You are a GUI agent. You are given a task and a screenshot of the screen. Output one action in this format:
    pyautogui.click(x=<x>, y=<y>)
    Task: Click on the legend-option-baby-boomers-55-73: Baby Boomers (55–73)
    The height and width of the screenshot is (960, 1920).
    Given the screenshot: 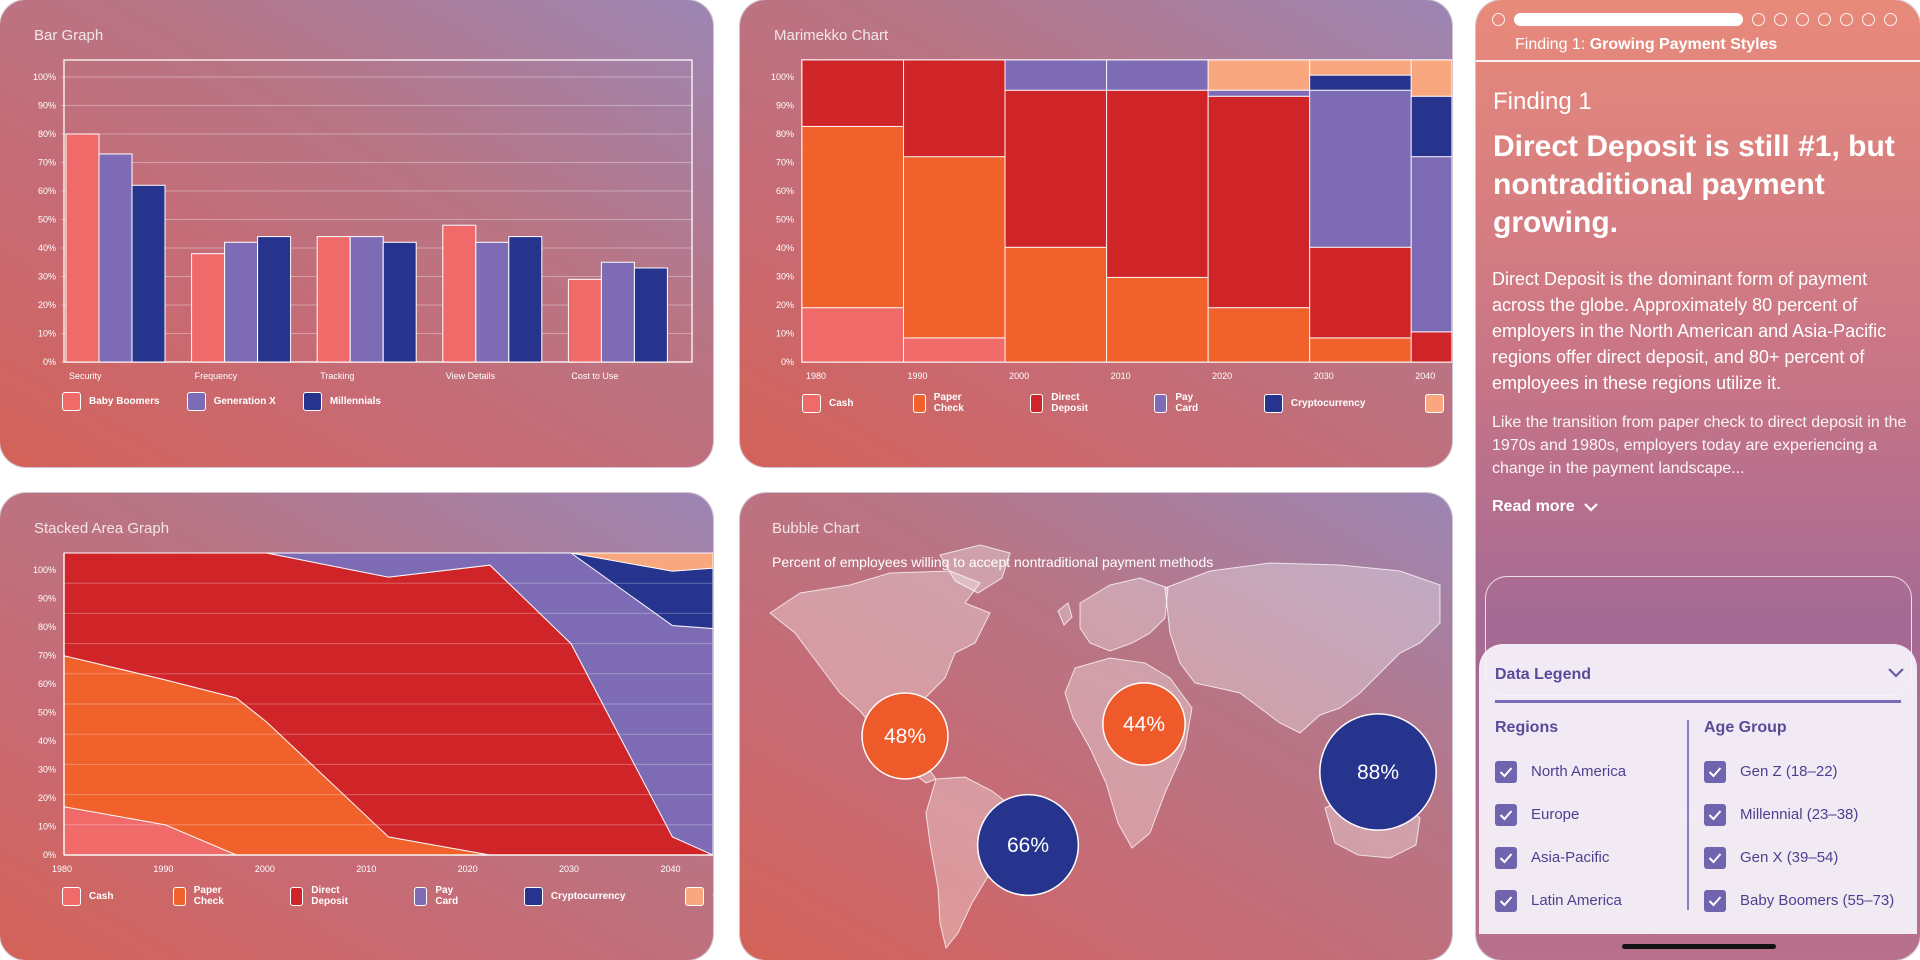 What is the action you would take?
    pyautogui.click(x=1799, y=900)
    